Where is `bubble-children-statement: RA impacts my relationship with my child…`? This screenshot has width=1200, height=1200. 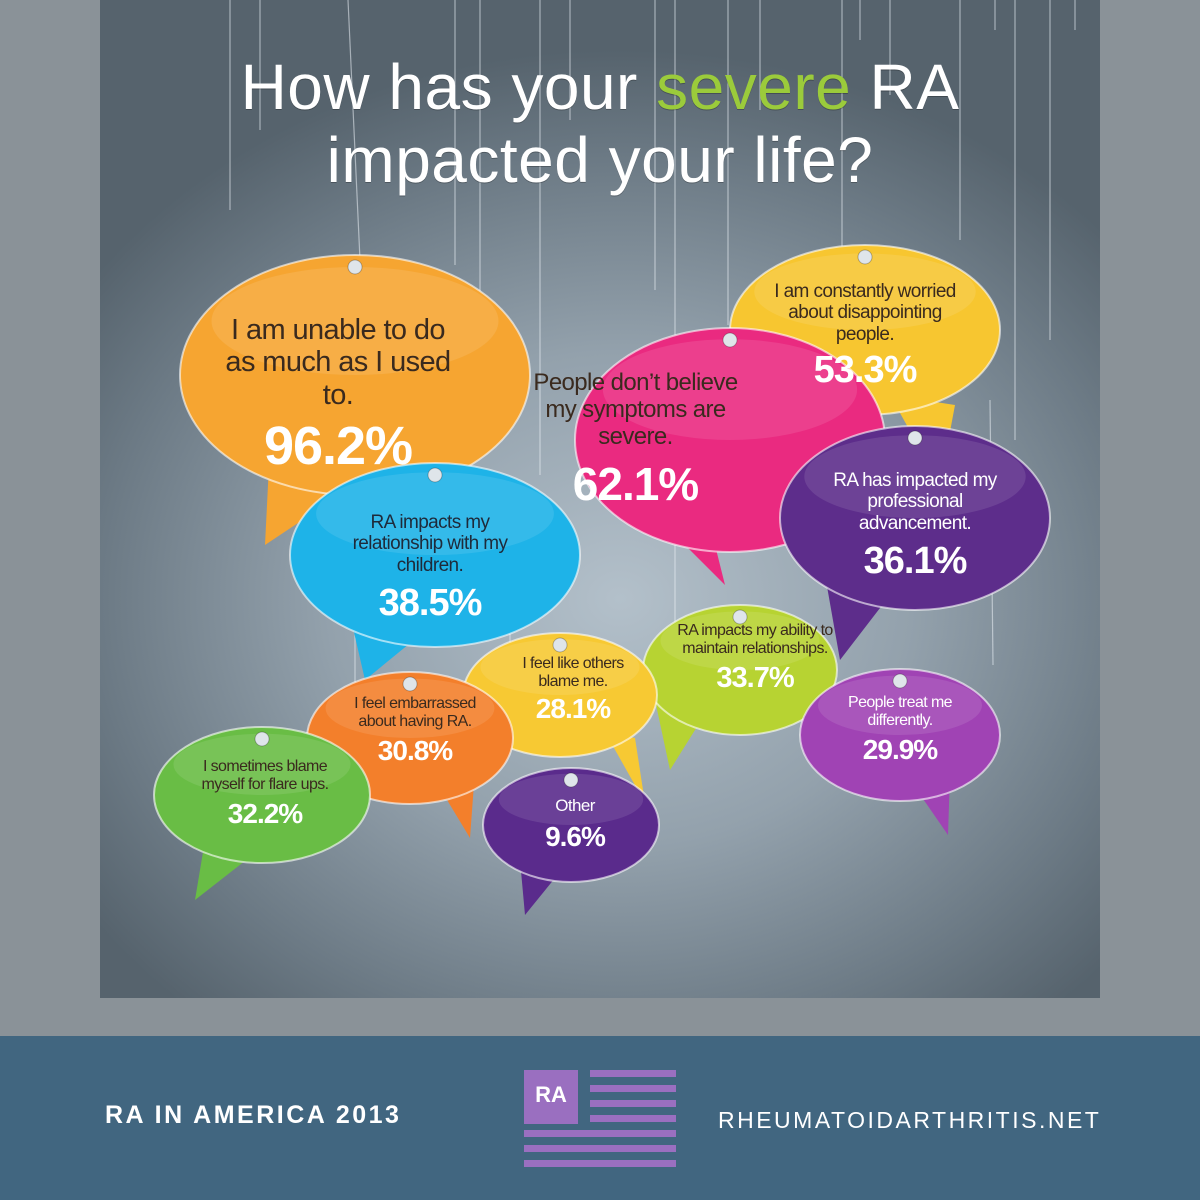
bubble-children-statement: RA impacts my relationship with my child… is located at coordinates (430, 544).